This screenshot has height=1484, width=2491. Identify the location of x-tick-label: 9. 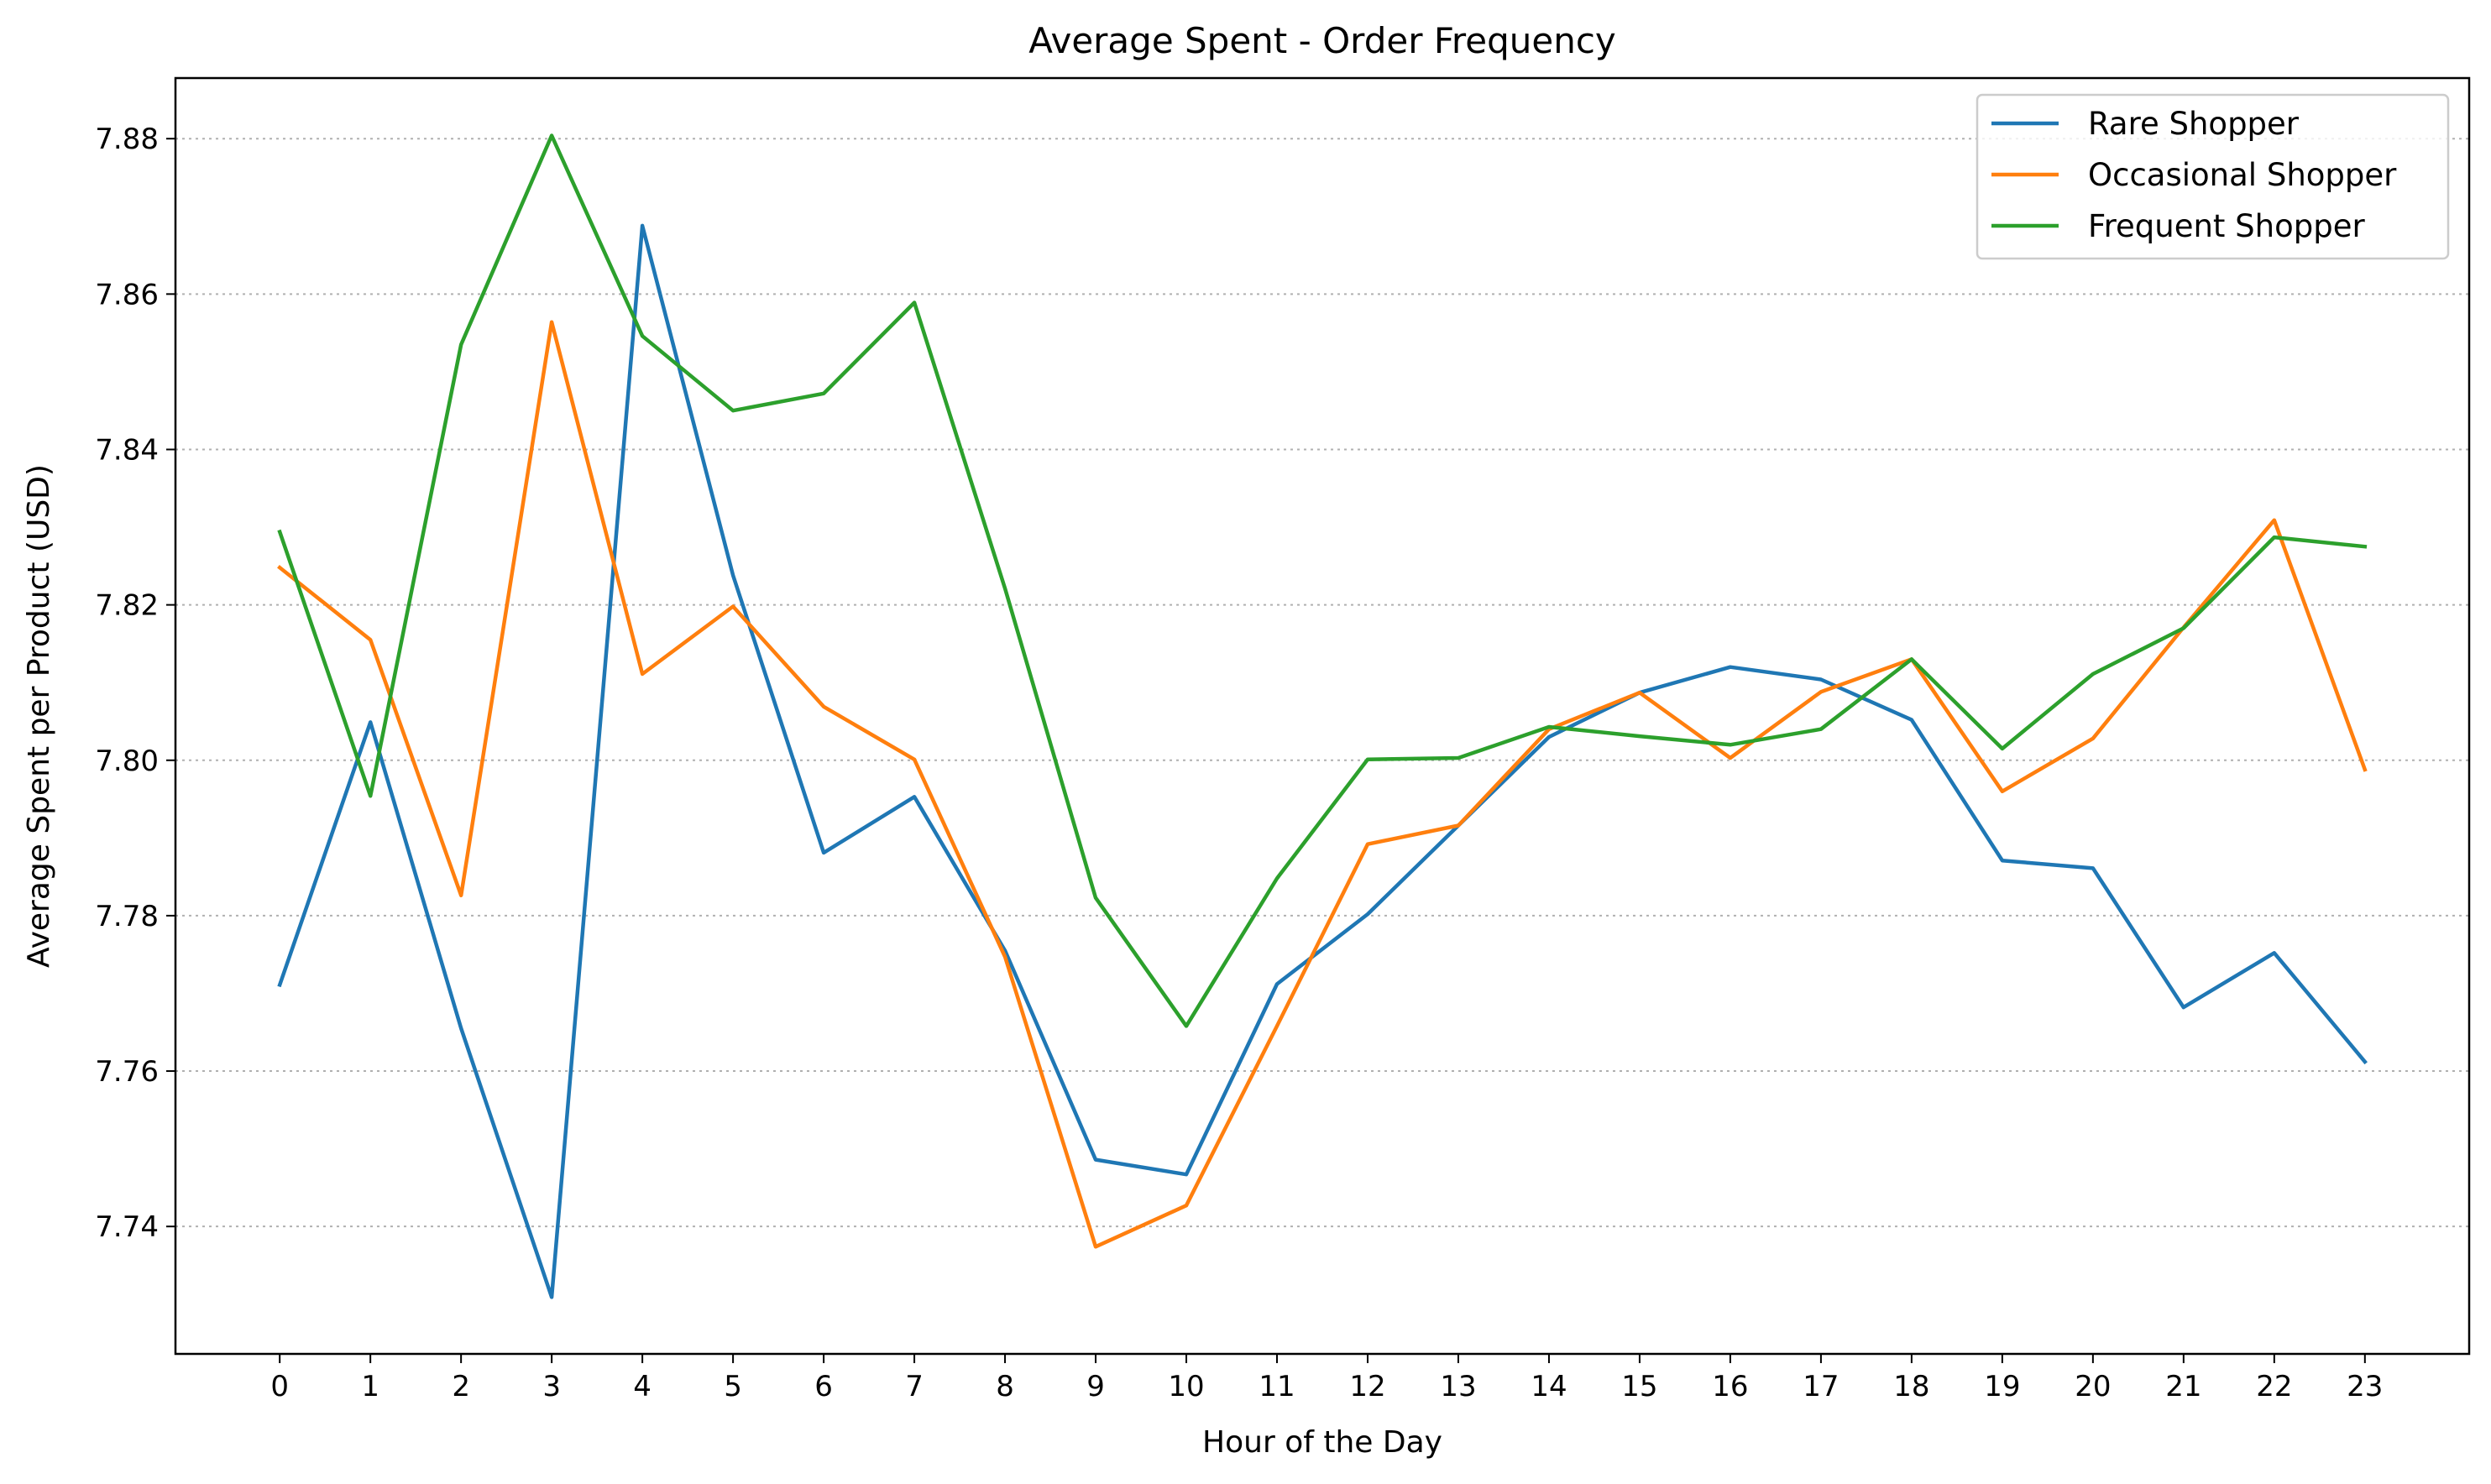
(1095, 1386).